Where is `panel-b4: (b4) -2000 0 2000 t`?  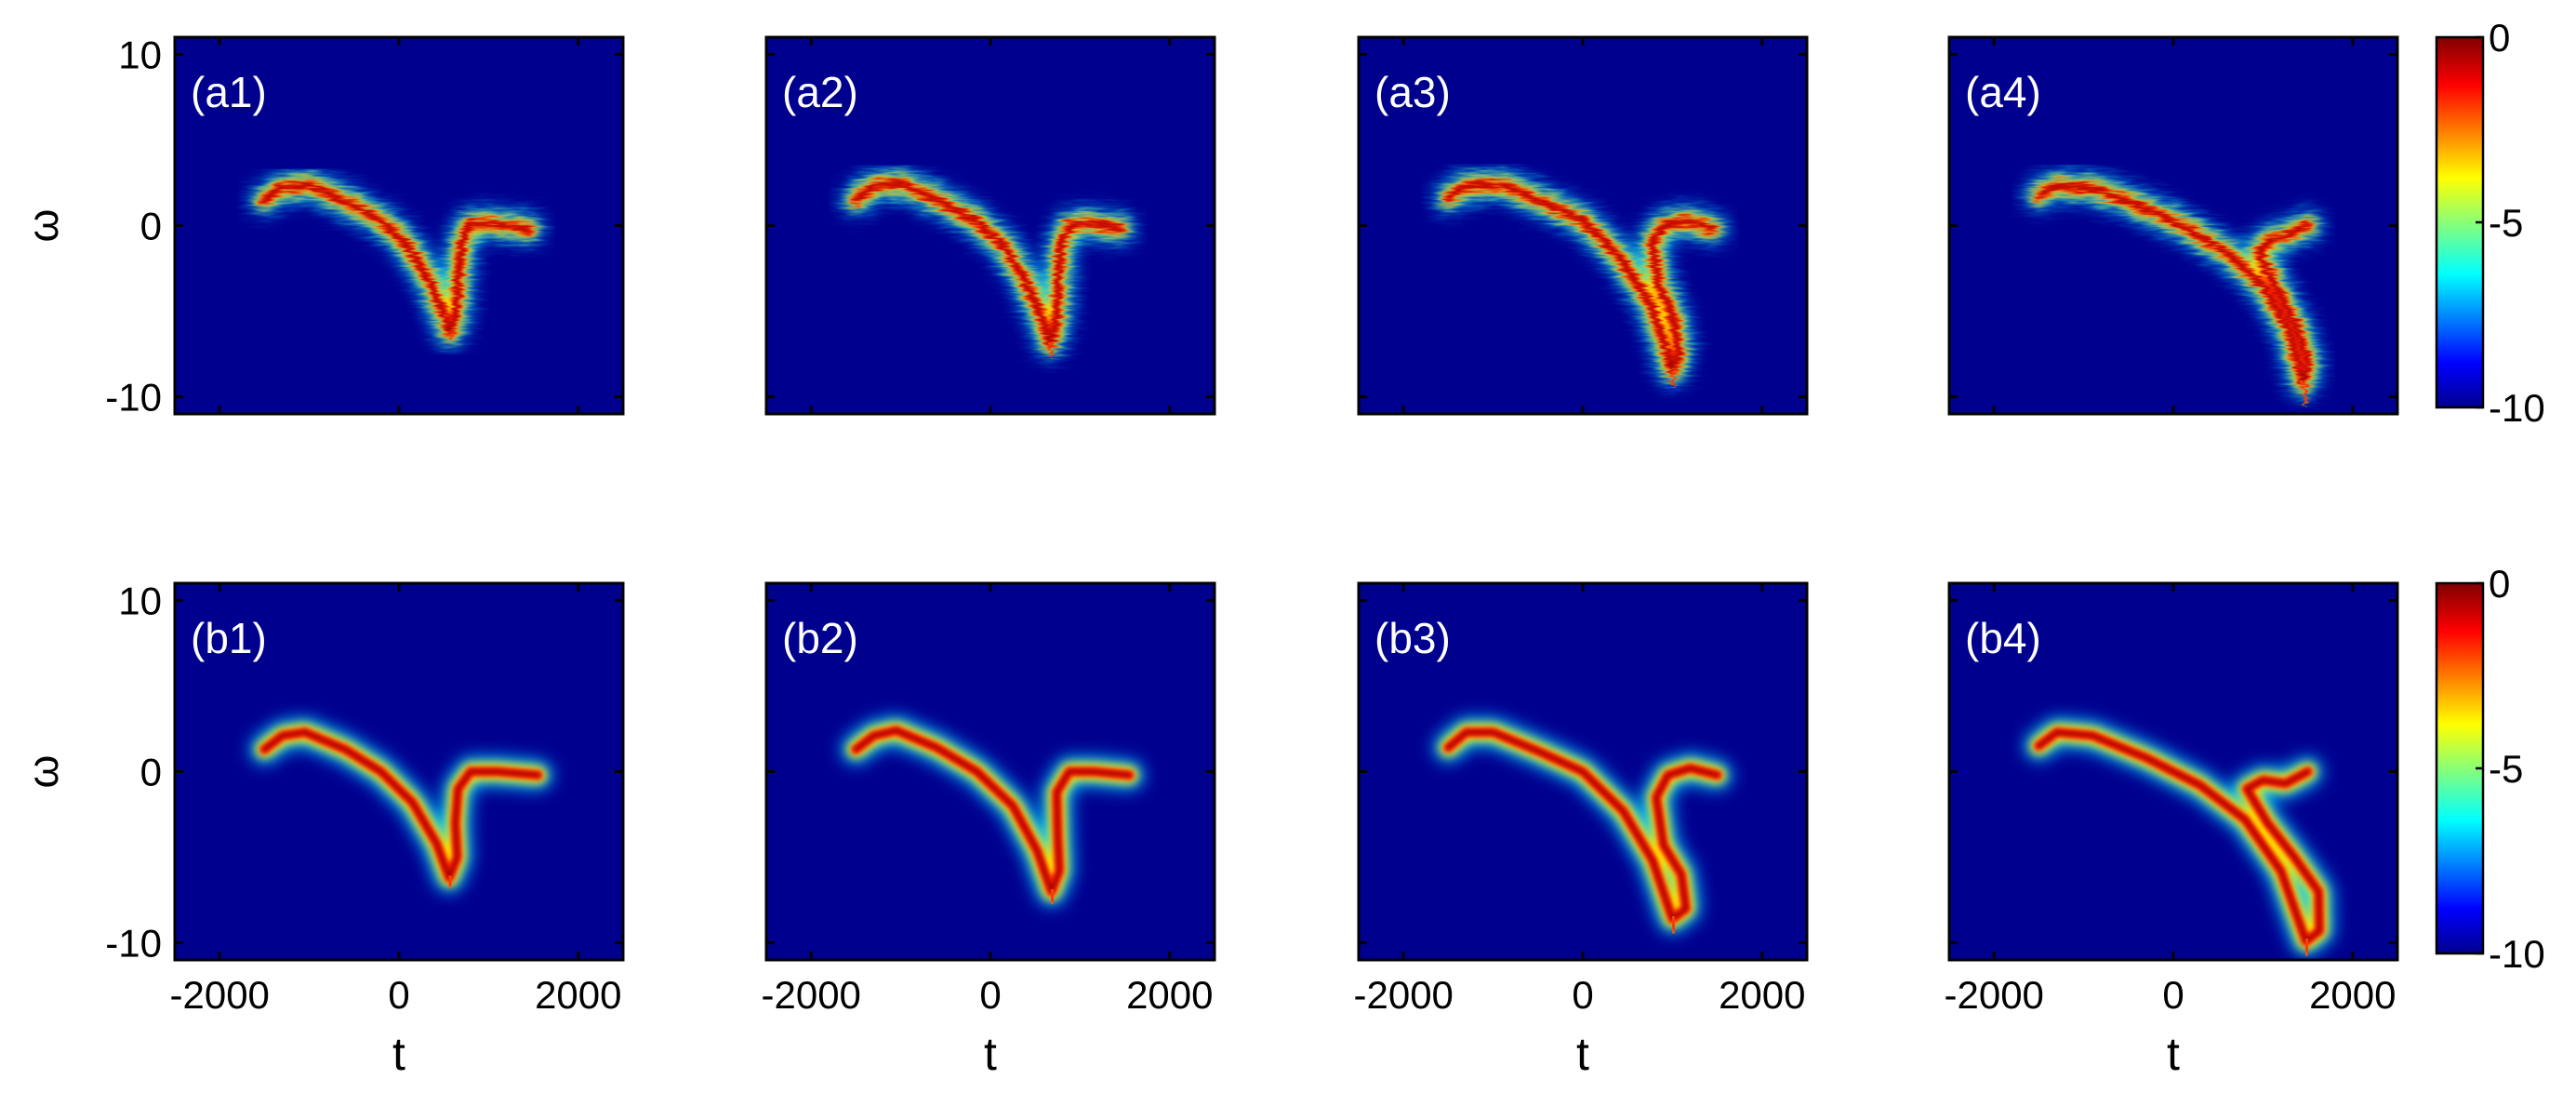 panel-b4: (b4) -2000 0 2000 t is located at coordinates (2171, 831).